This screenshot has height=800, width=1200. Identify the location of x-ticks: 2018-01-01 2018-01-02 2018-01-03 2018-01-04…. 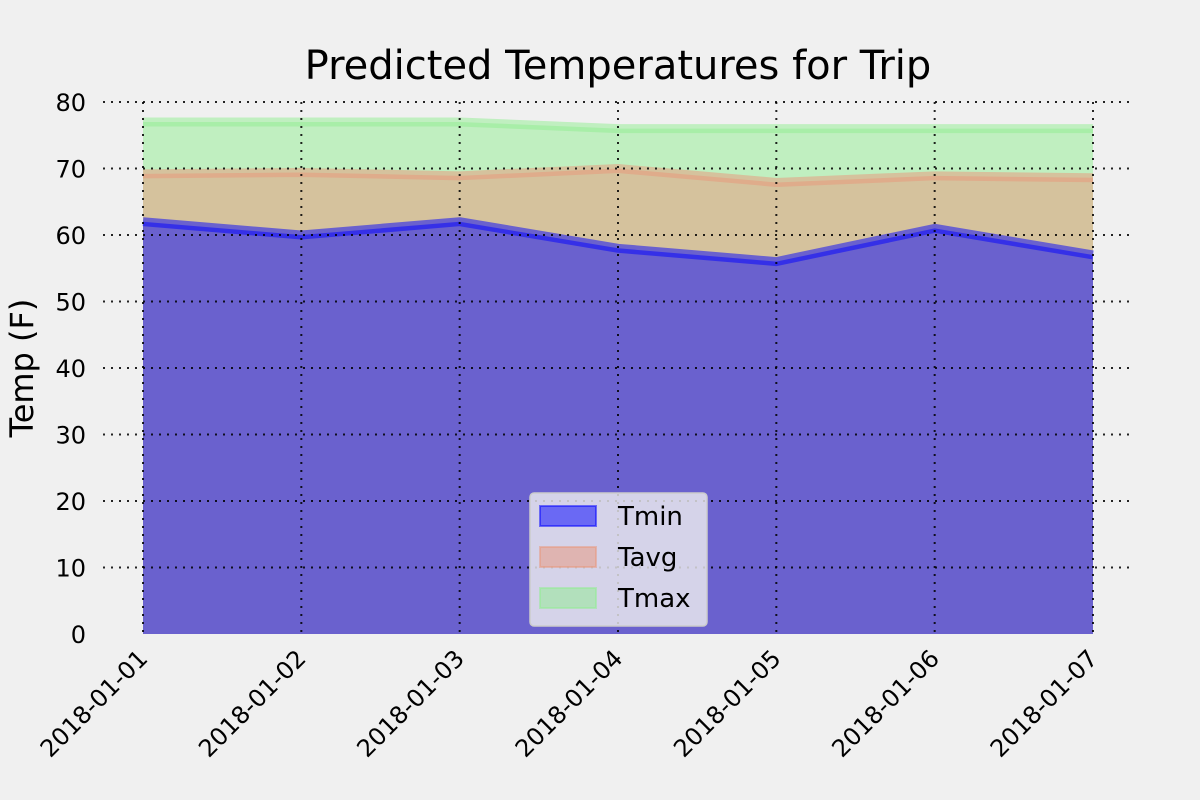
(569, 703).